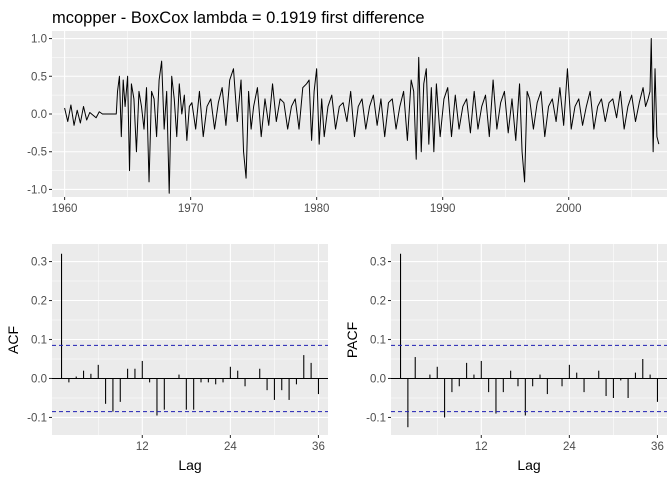  What do you see at coordinates (378, 341) in the screenshot?
I see `pacf-y-tick-label: 0.1` at bounding box center [378, 341].